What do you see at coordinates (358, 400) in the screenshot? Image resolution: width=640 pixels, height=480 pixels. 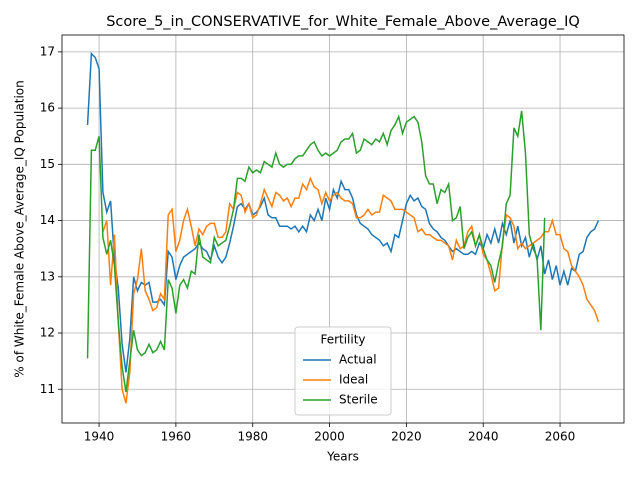 I see `legend-label: Sterile` at bounding box center [358, 400].